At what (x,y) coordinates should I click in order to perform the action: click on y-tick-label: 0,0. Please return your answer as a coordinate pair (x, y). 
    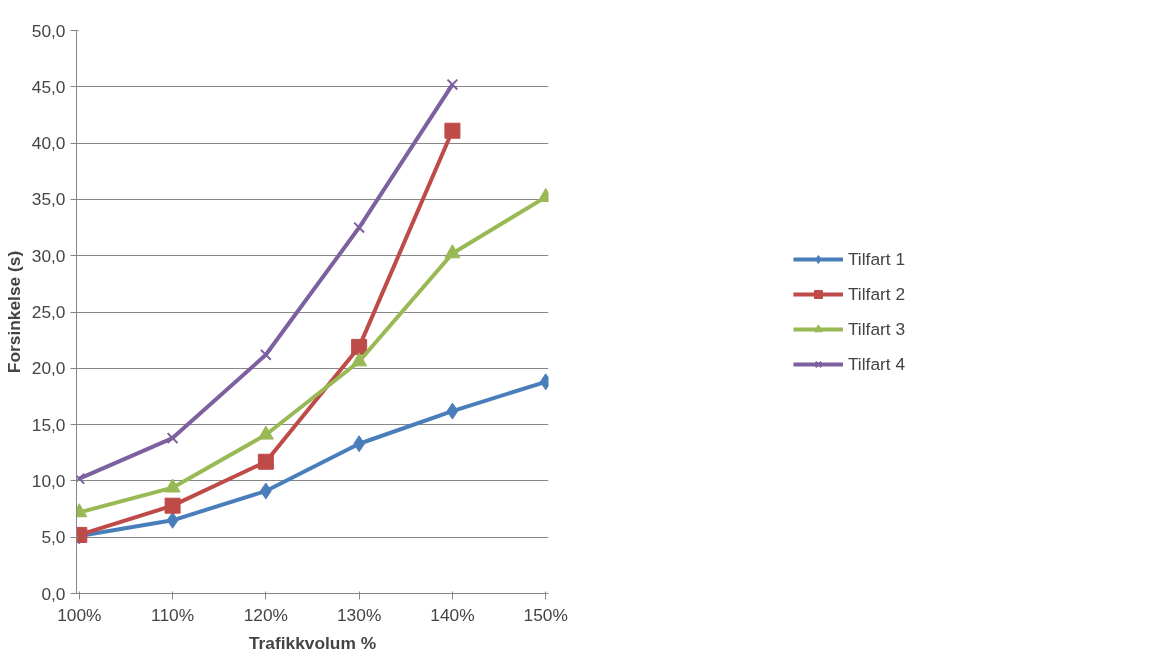
    Looking at the image, I should click on (53, 593).